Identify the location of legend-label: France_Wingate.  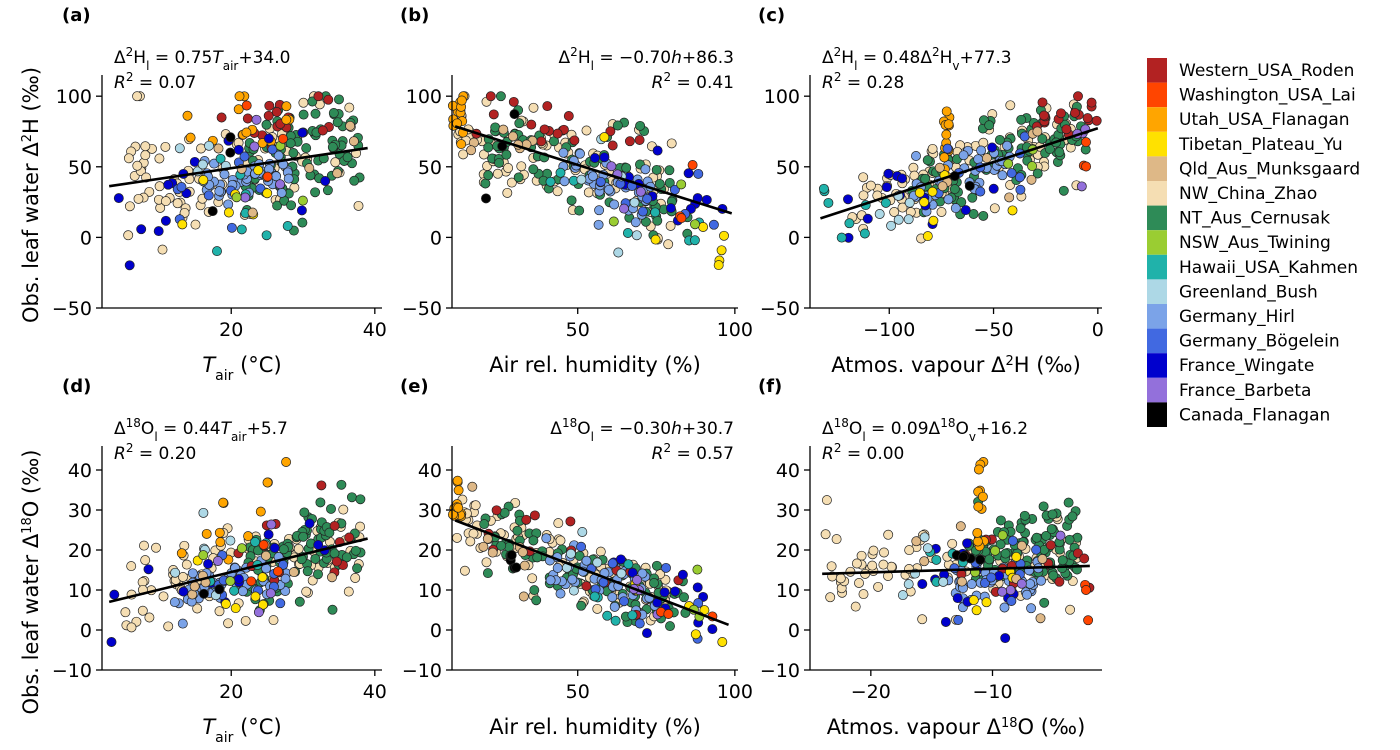
(1246, 366).